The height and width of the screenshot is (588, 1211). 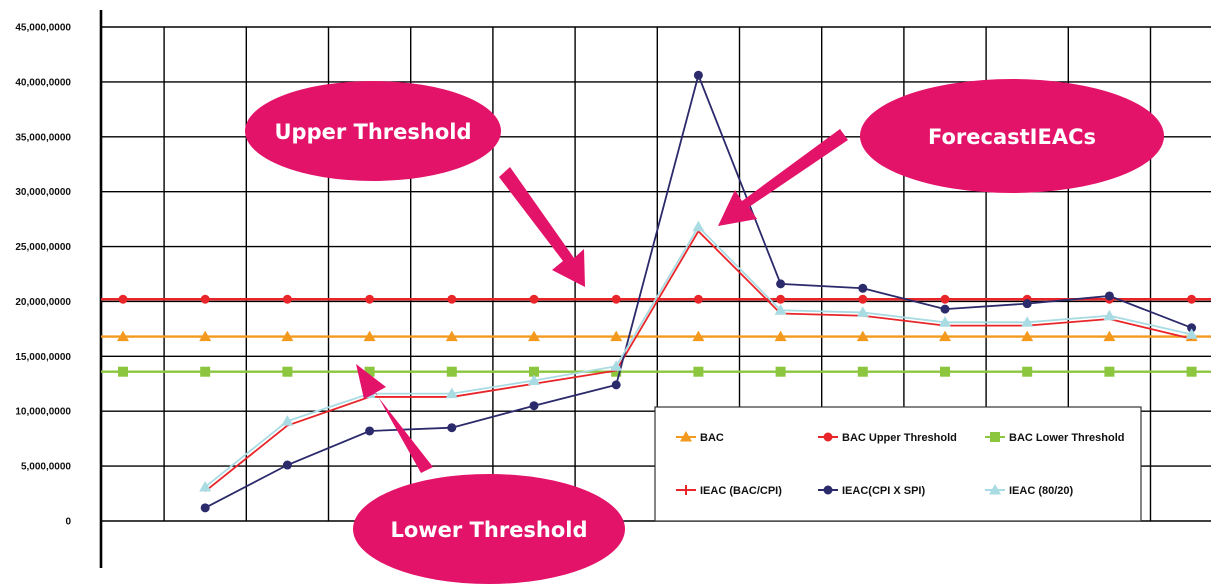 I want to click on legend-label-5: IEAC (80/20), so click(x=1041, y=491).